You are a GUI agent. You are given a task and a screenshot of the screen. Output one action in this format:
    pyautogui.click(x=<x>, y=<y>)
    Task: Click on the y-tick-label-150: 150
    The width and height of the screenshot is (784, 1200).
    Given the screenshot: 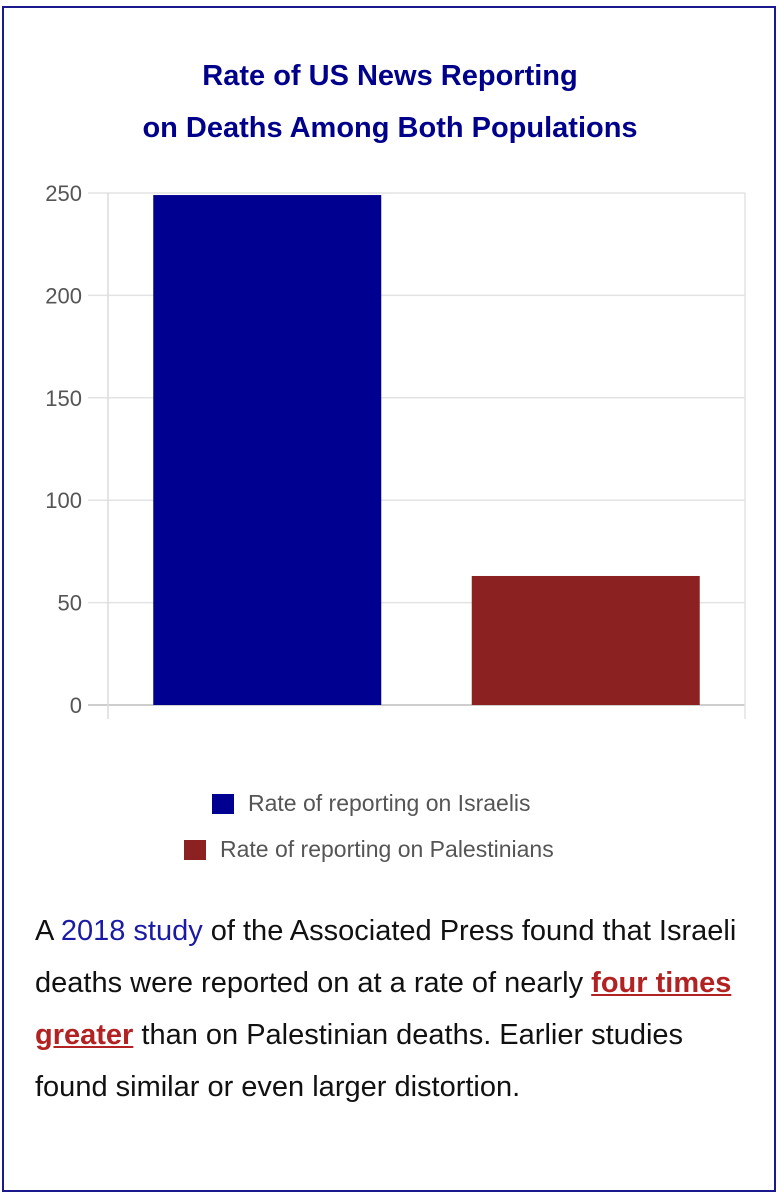 What is the action you would take?
    pyautogui.click(x=63, y=398)
    